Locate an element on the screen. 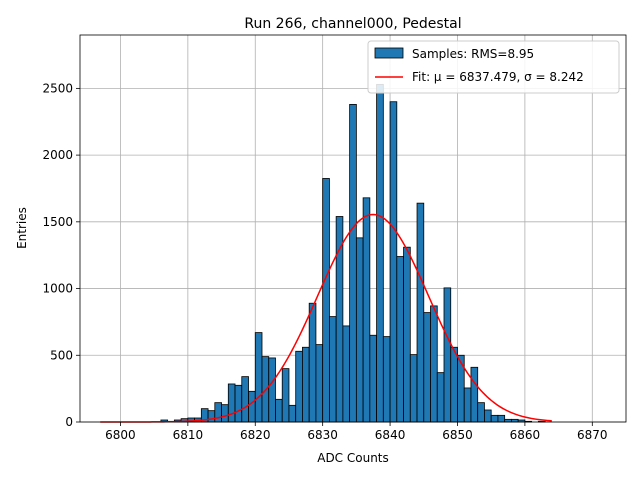  x-tick-label: 6860 is located at coordinates (525, 435).